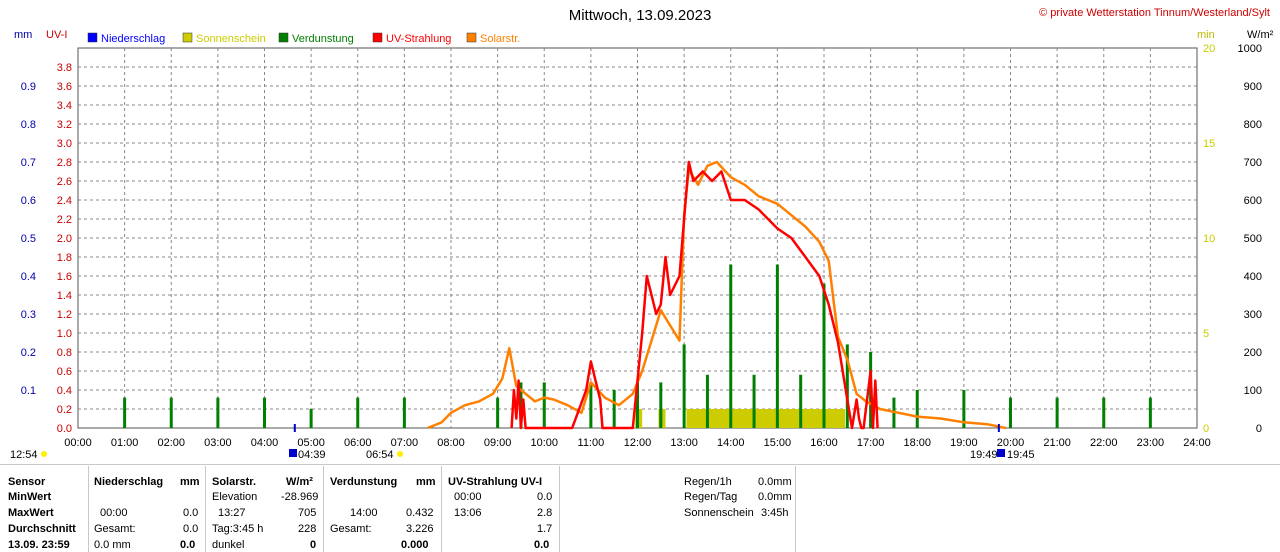  I want to click on y-tick-uv: 2.4, so click(64, 201).